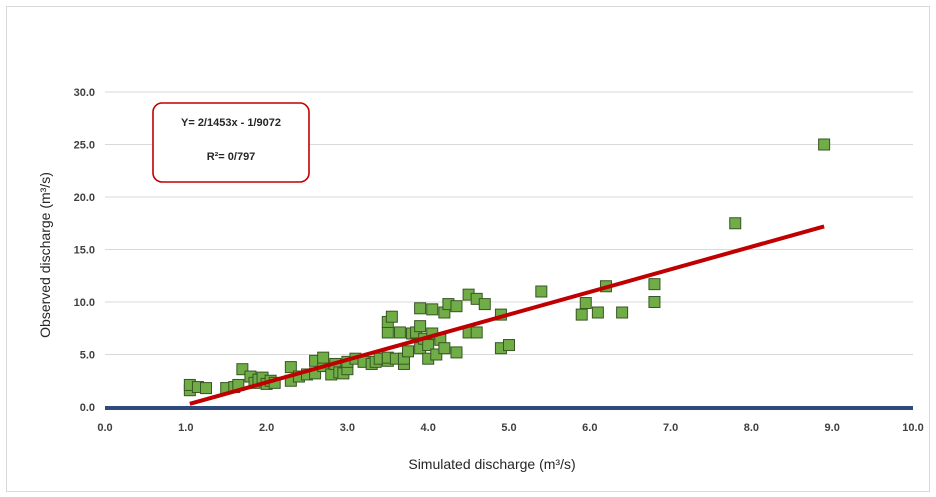 The image size is (936, 497). I want to click on x-axis-title: Simulated discharge (m³/s), so click(491, 464).